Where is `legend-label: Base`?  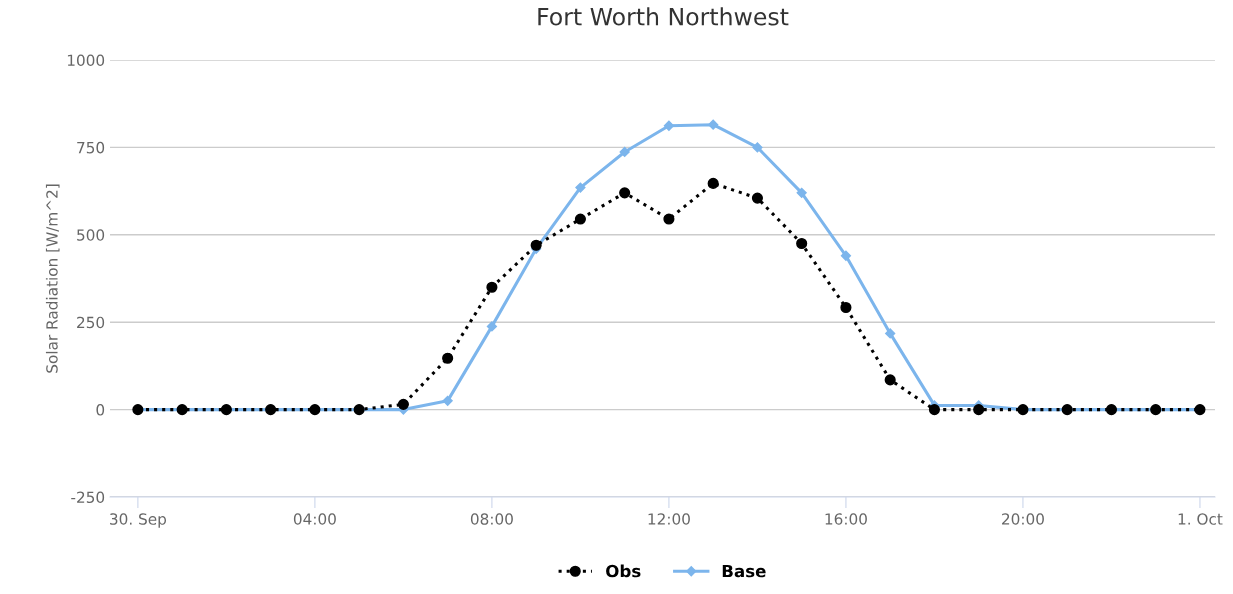
legend-label: Base is located at coordinates (744, 571).